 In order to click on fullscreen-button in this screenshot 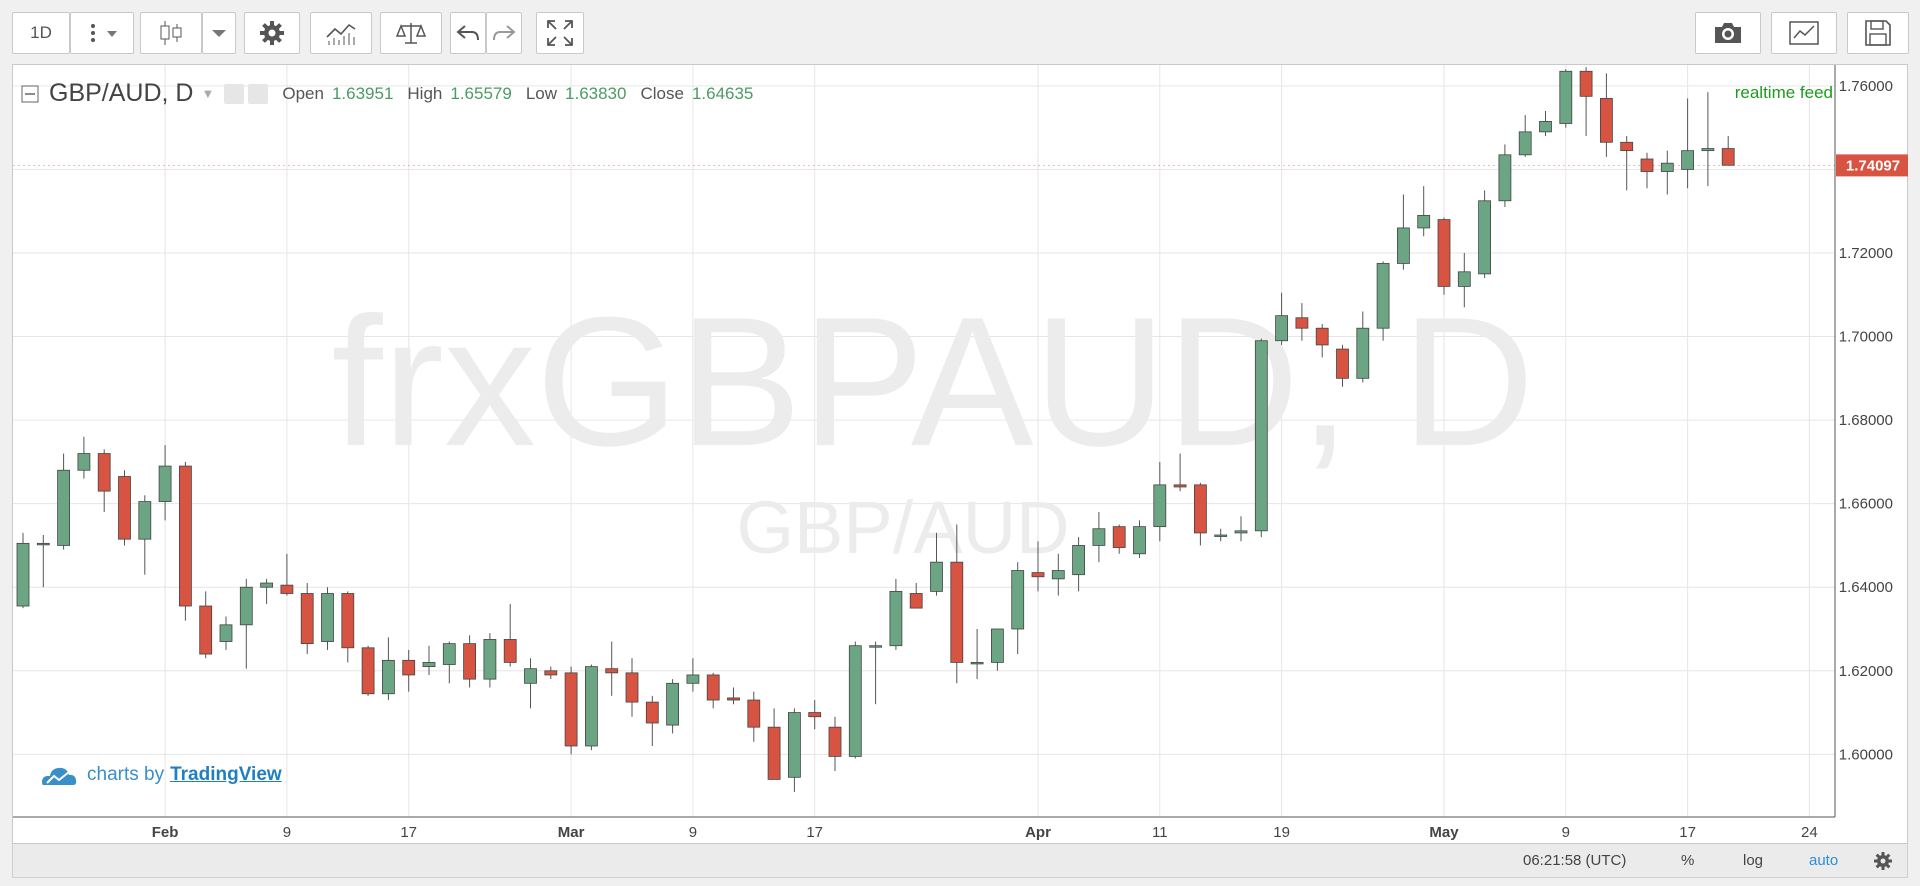, I will do `click(560, 33)`.